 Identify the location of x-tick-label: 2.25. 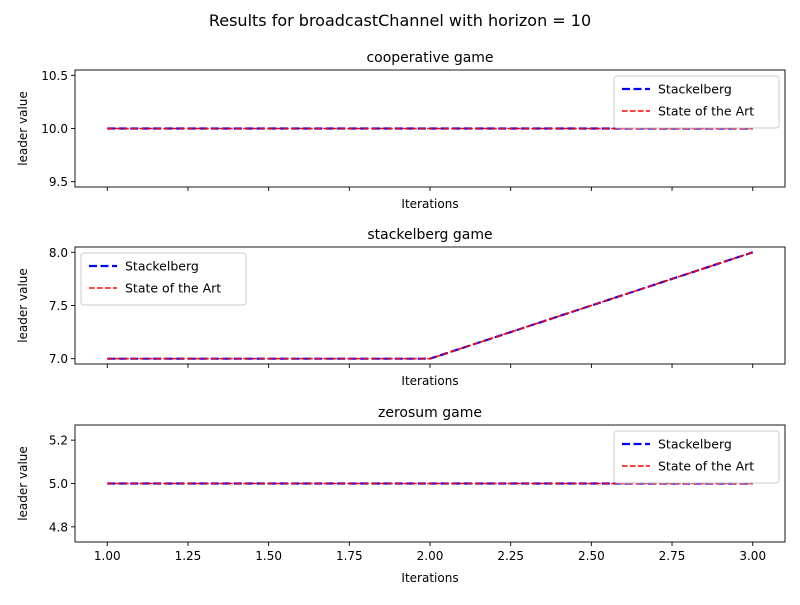
(510, 556).